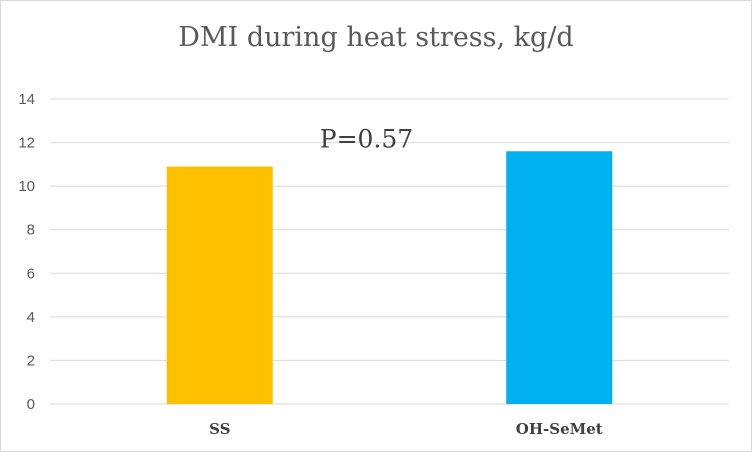 Image resolution: width=752 pixels, height=452 pixels. Describe the element at coordinates (31, 230) in the screenshot. I see `y-tick-label: 8` at that location.